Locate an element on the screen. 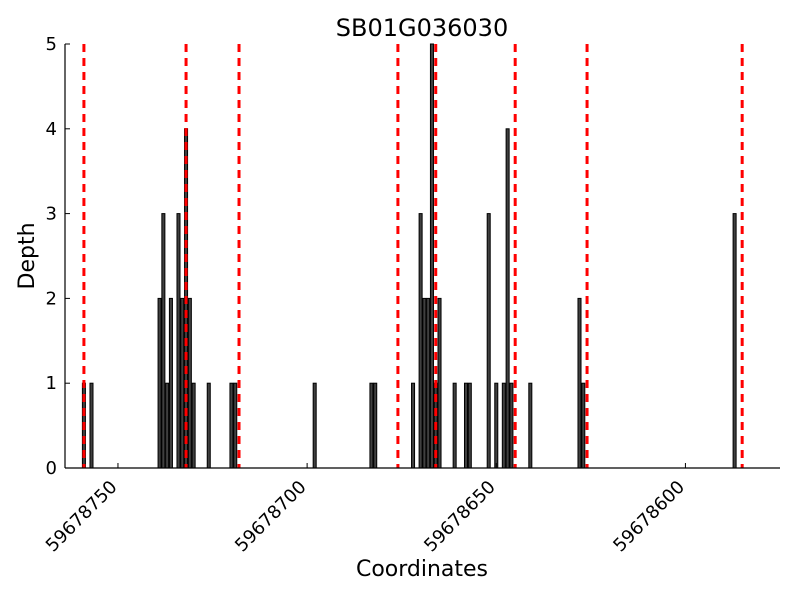  x-tick-label: 59678700 is located at coordinates (271, 517).